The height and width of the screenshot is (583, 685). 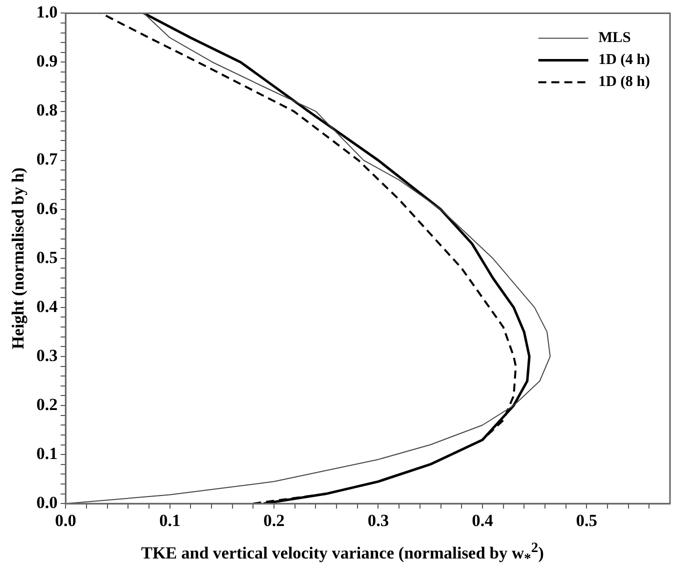 I want to click on legend-label: 1D (4 h), so click(x=624, y=60).